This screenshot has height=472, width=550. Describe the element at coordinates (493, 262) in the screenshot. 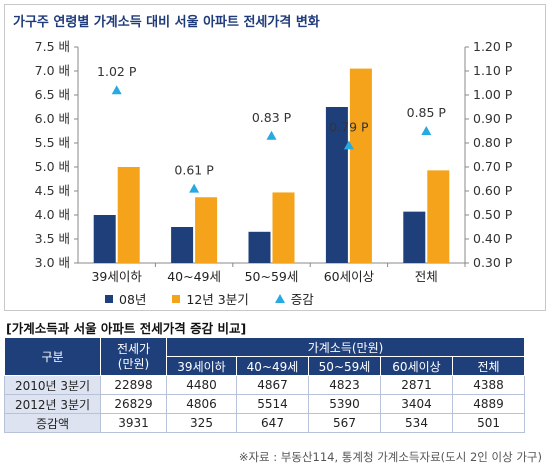

I see `y-right-tick-label: 0.30 P` at that location.